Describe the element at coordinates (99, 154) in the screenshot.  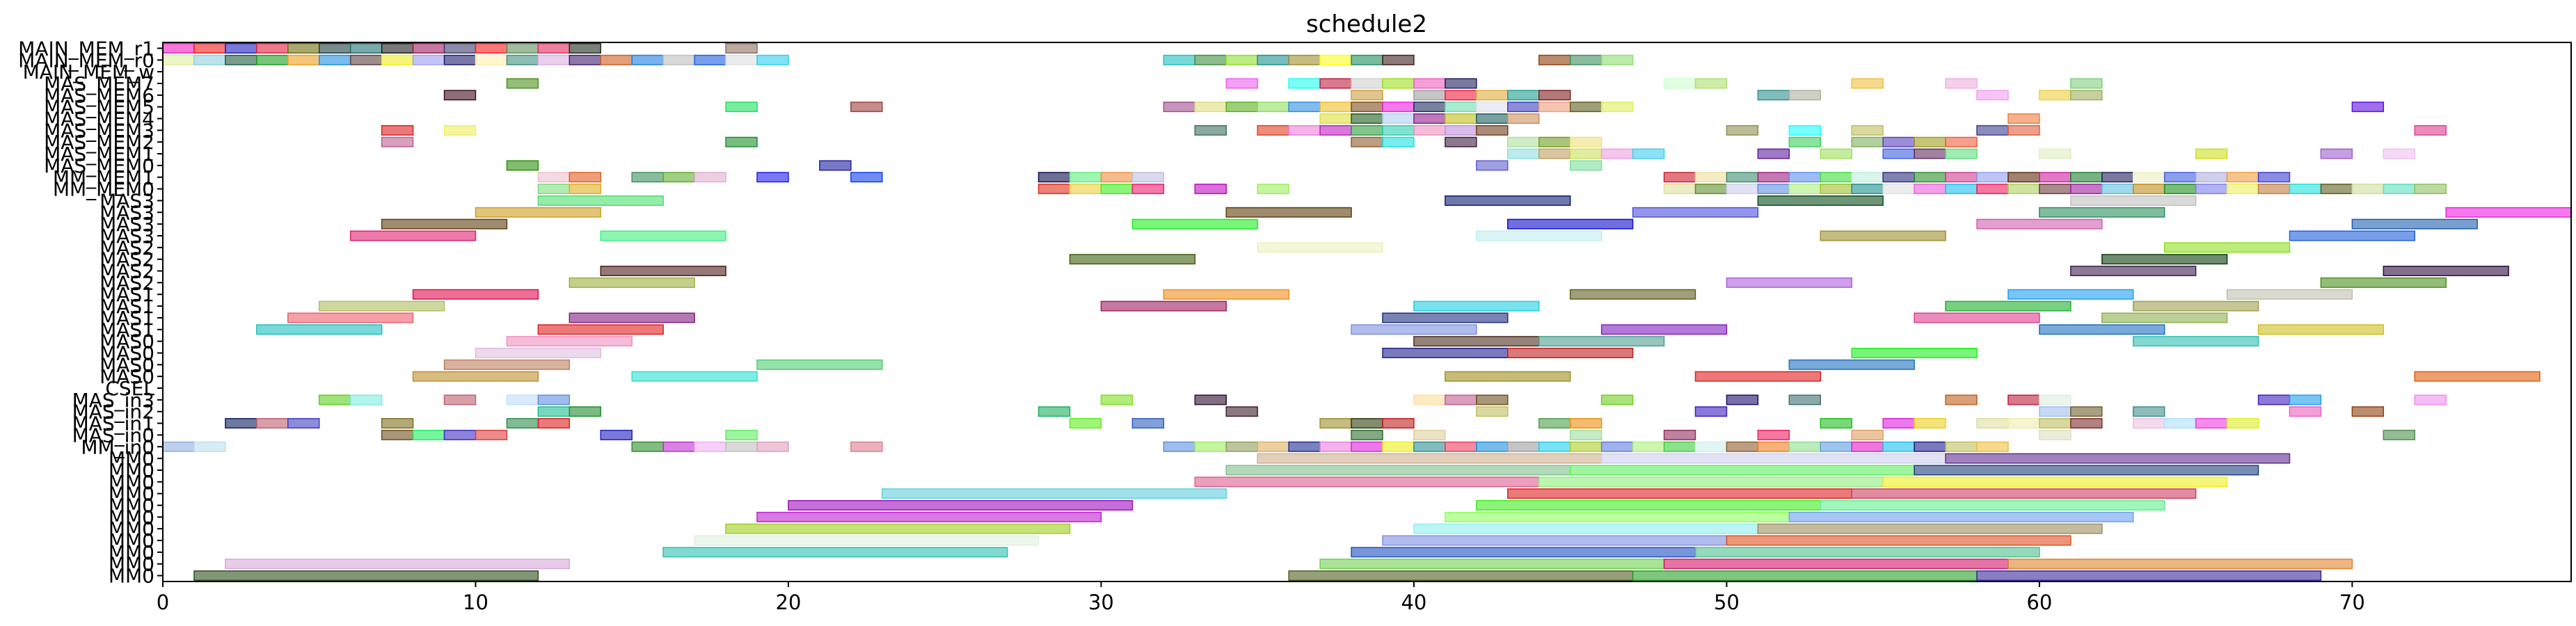
I see `y-tick-label: MAS_MEM1` at that location.